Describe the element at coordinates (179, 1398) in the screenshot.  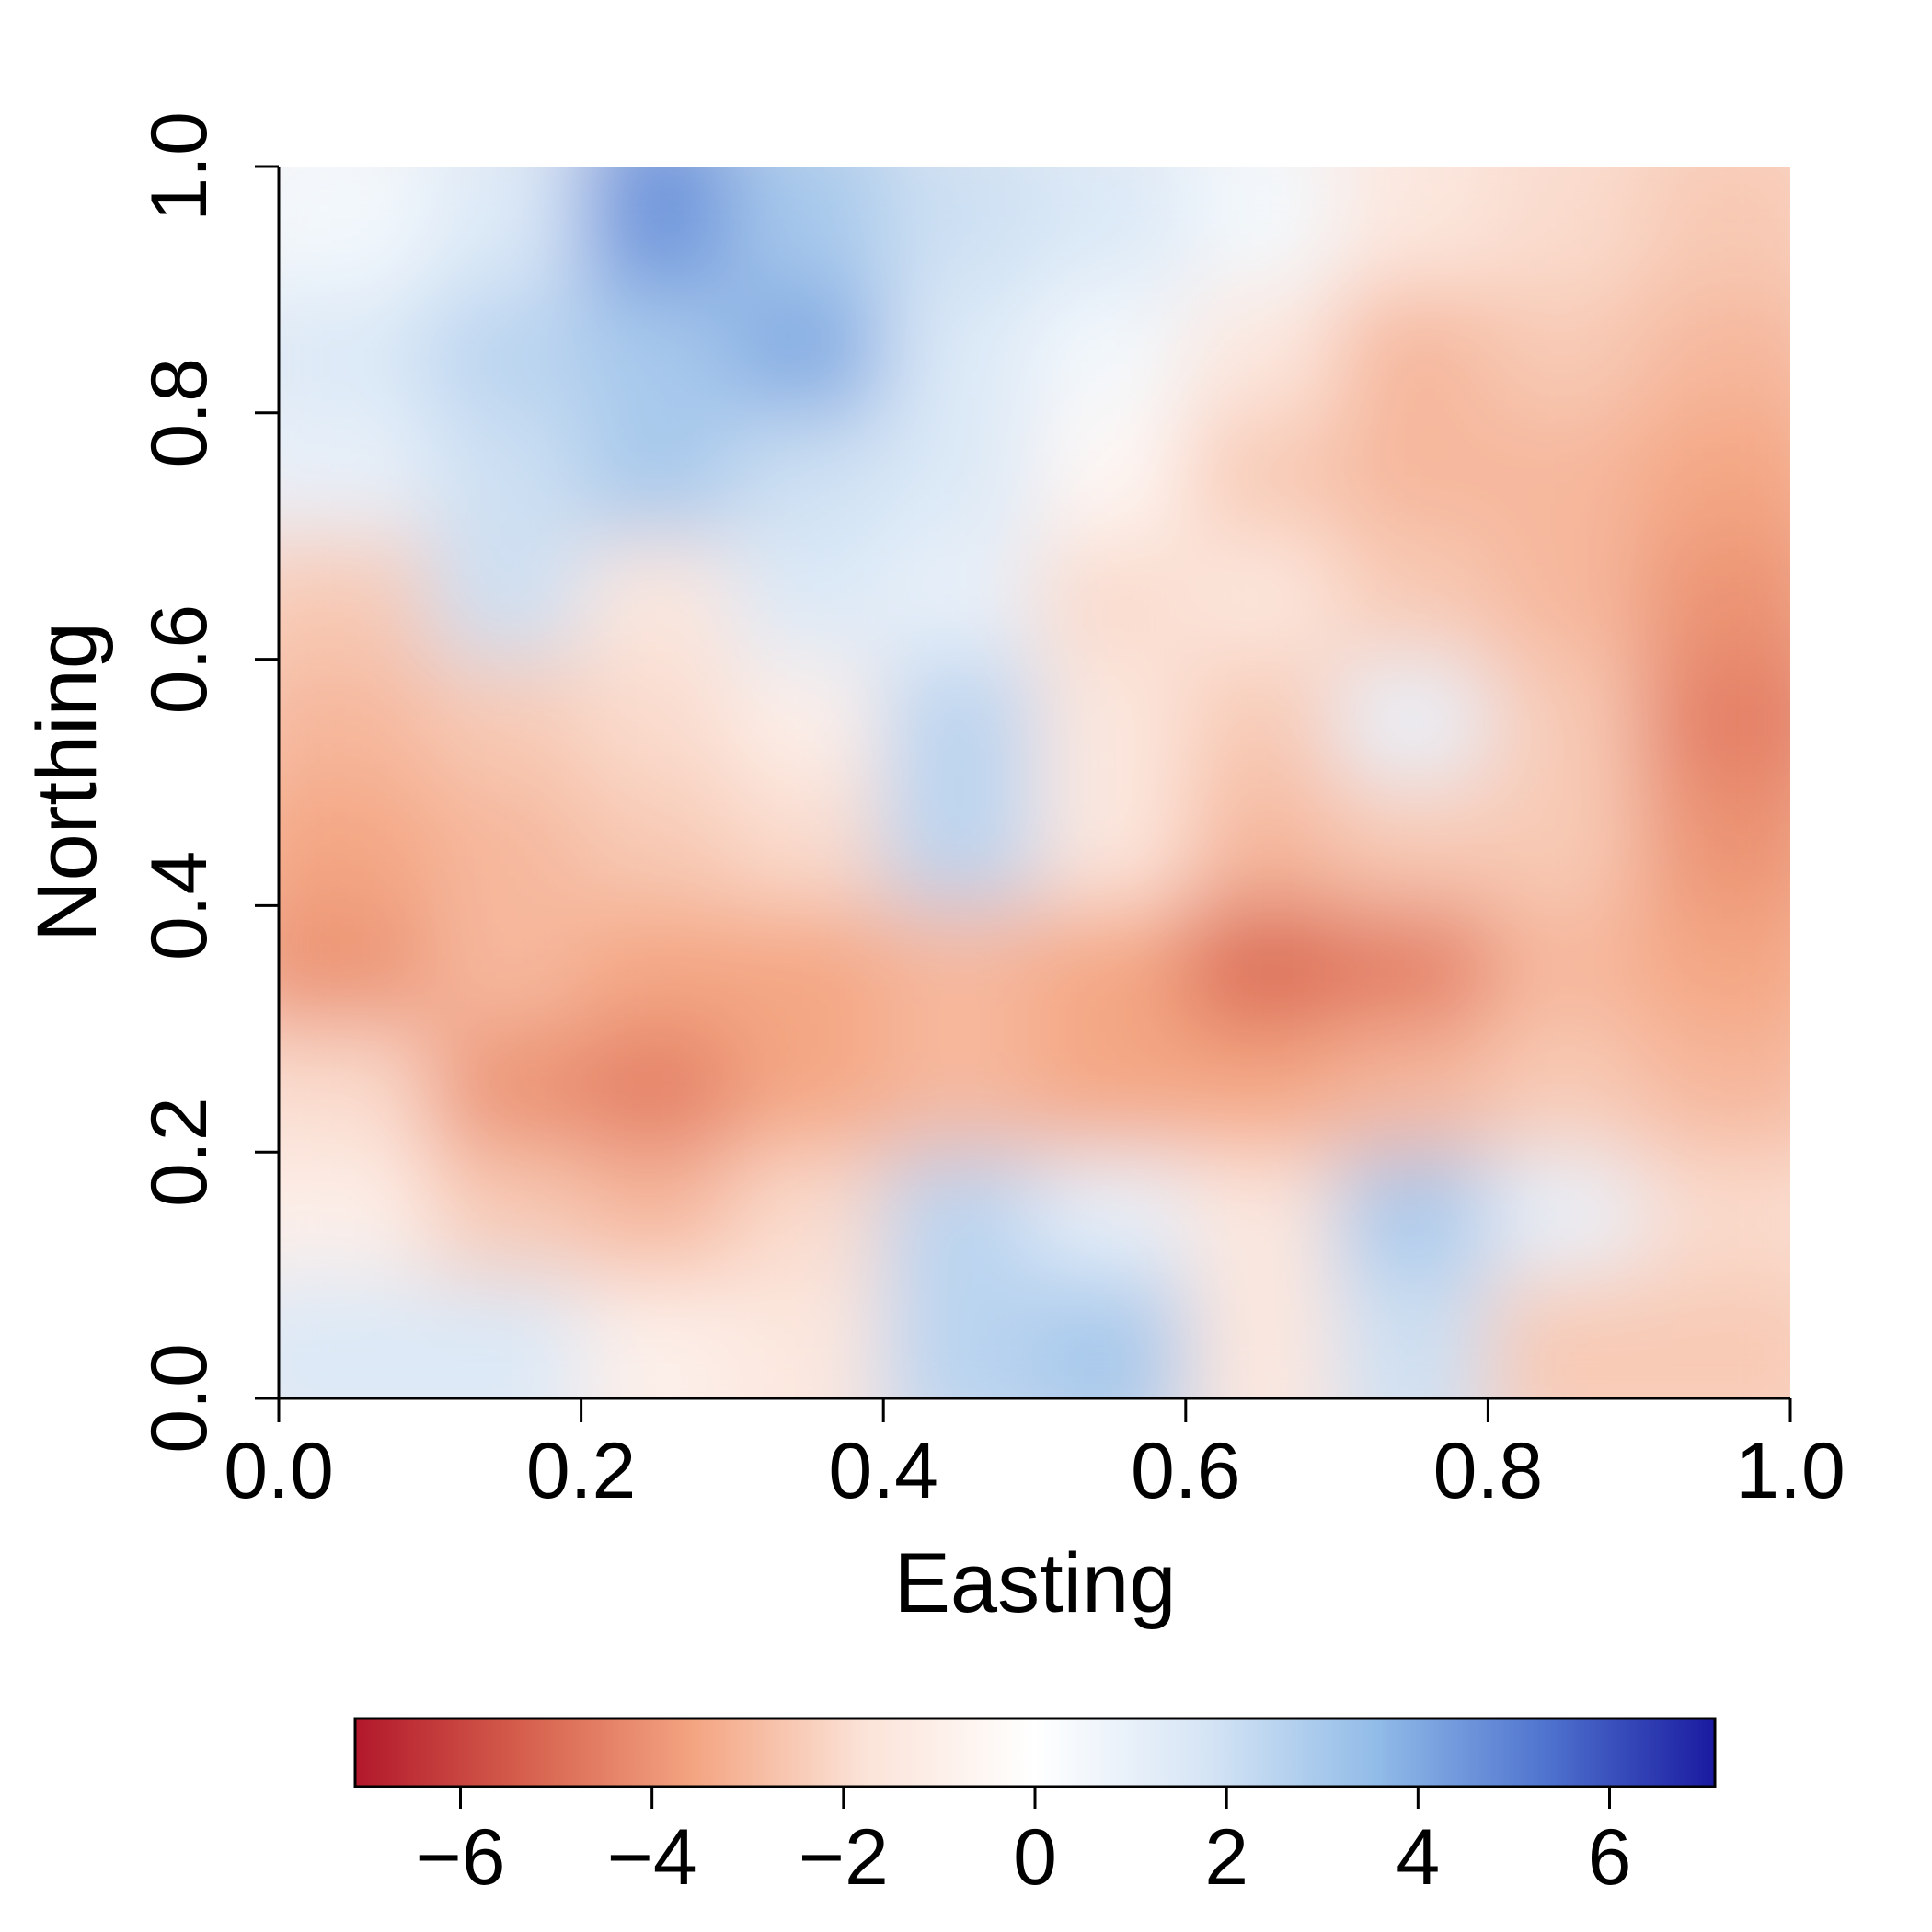
I see `y-tick-label: 0.0` at that location.